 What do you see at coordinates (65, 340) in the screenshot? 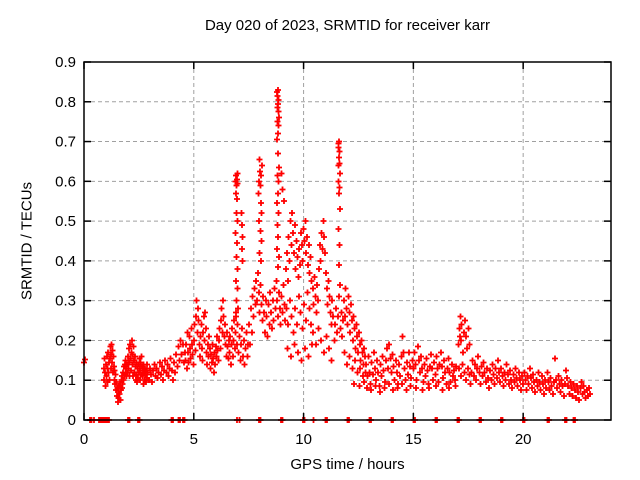
I see `y-tick-label: 0.2` at bounding box center [65, 340].